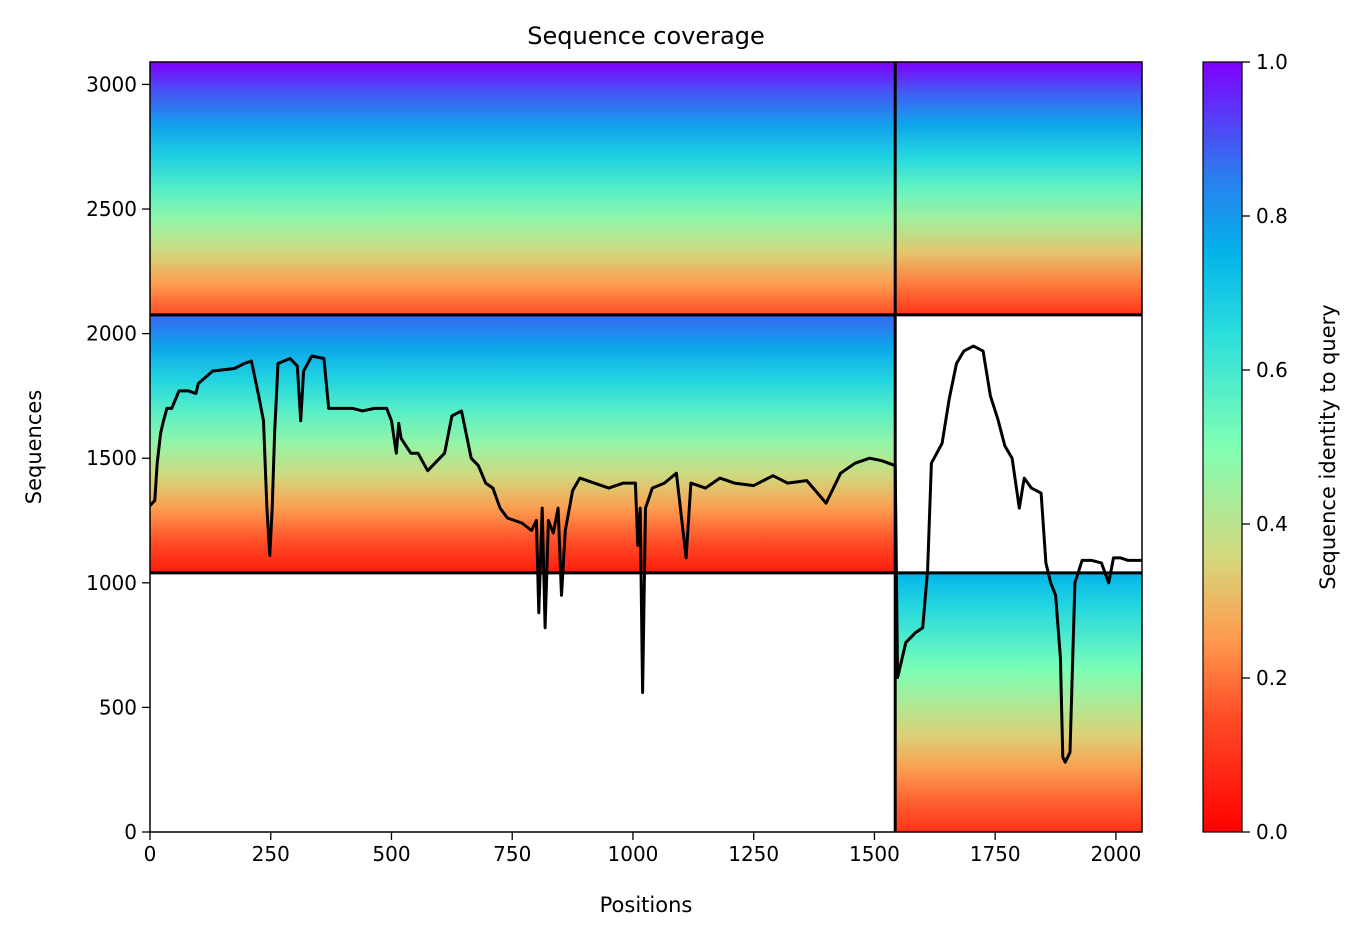 Image resolution: width=1364 pixels, height=939 pixels. Describe the element at coordinates (271, 854) in the screenshot. I see `x-tick-label: 250` at that location.